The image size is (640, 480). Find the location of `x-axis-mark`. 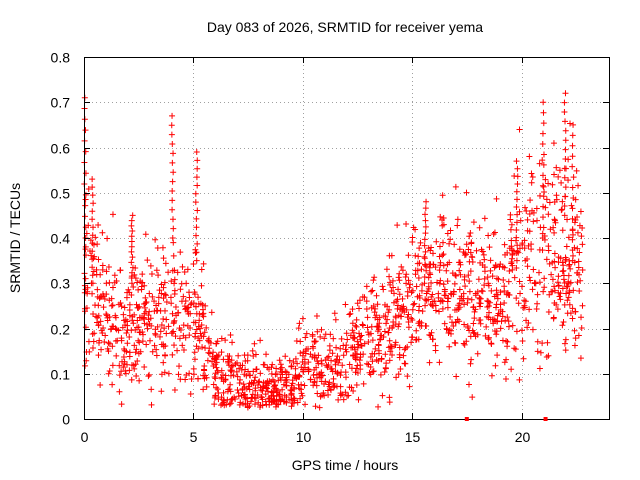

x-axis-mark is located at coordinates (466, 419).